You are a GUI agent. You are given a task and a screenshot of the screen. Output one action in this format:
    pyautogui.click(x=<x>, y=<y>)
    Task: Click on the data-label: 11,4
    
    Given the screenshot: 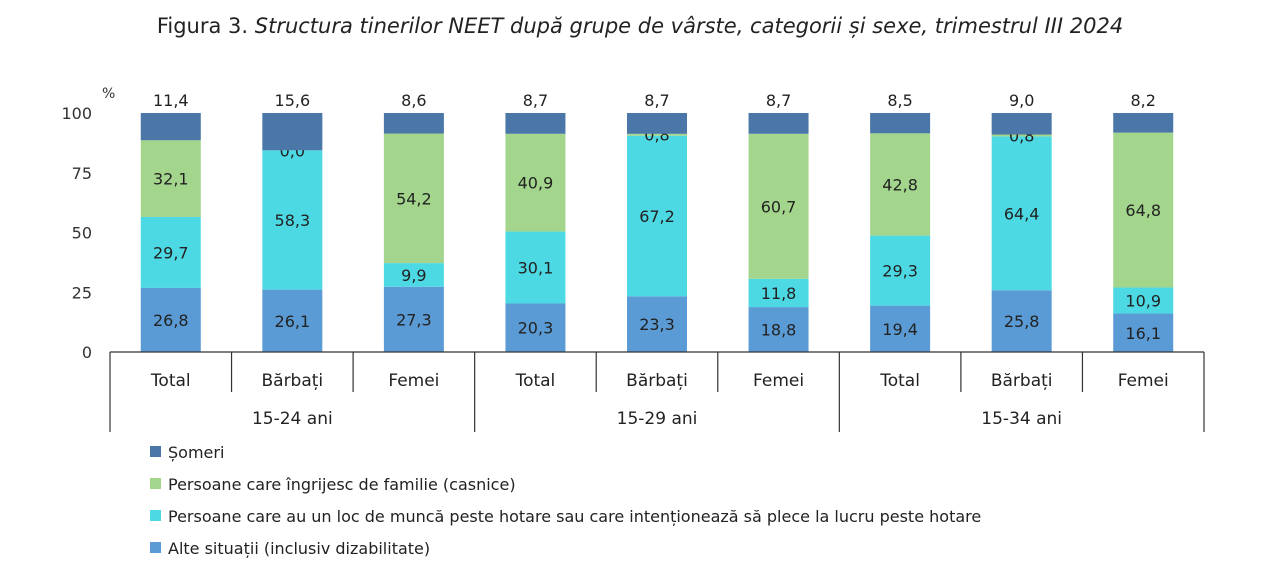 What is the action you would take?
    pyautogui.click(x=171, y=100)
    